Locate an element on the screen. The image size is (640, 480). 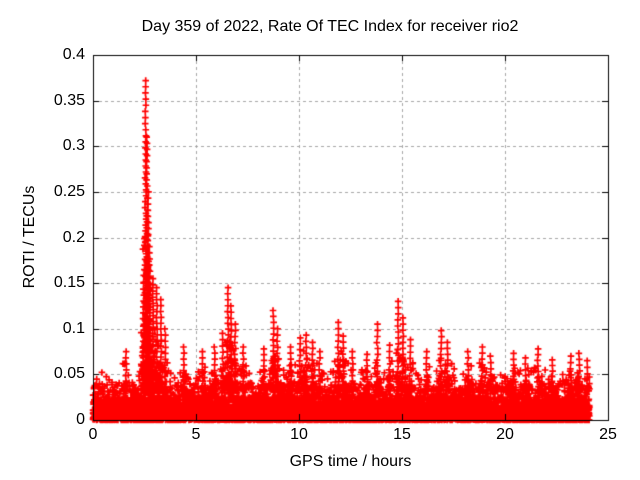
x-tick-label: 15 is located at coordinates (402, 434).